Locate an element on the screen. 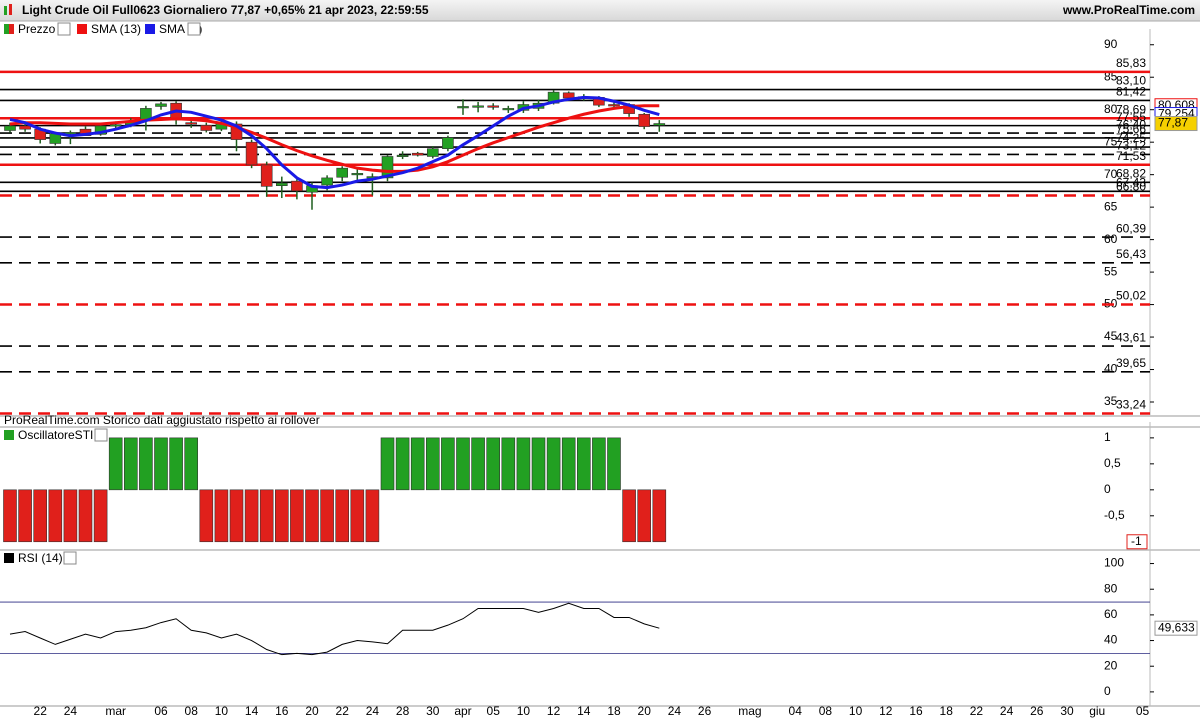 This screenshot has width=1200, height=720. level-label: 39,65 is located at coordinates (1131, 363).